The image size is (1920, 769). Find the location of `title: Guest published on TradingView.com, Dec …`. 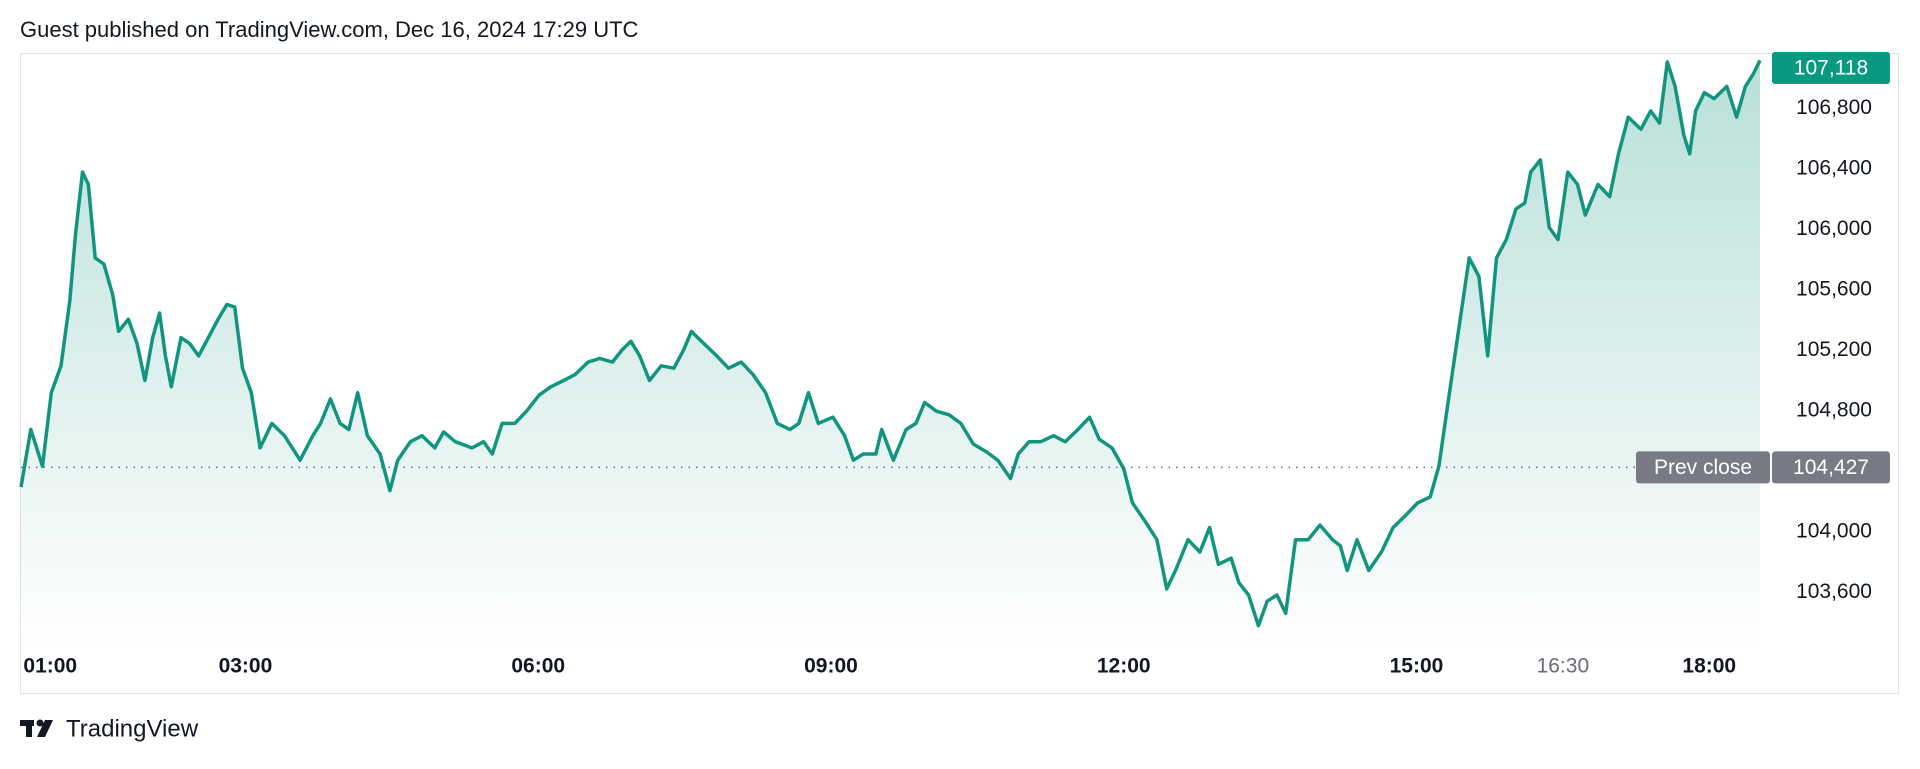

title: Guest published on TradingView.com, Dec … is located at coordinates (329, 29).